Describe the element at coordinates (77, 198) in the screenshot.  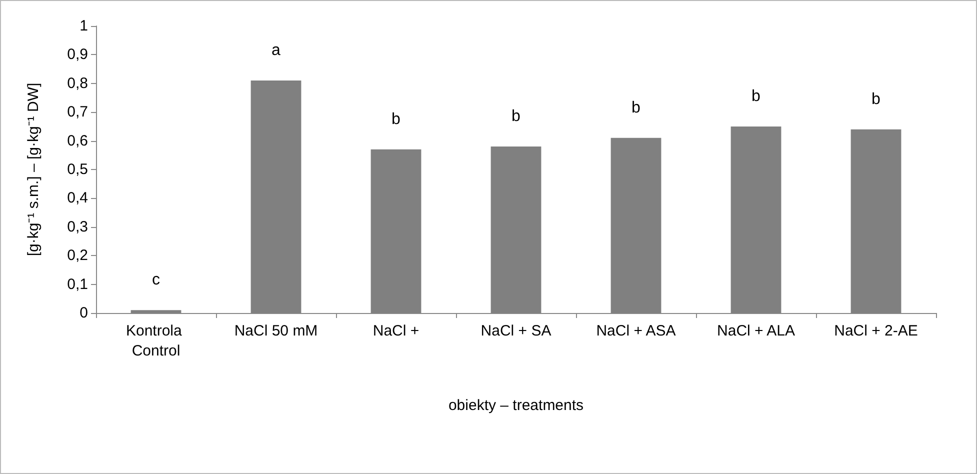
I see `y-tick-label: 0,4` at that location.